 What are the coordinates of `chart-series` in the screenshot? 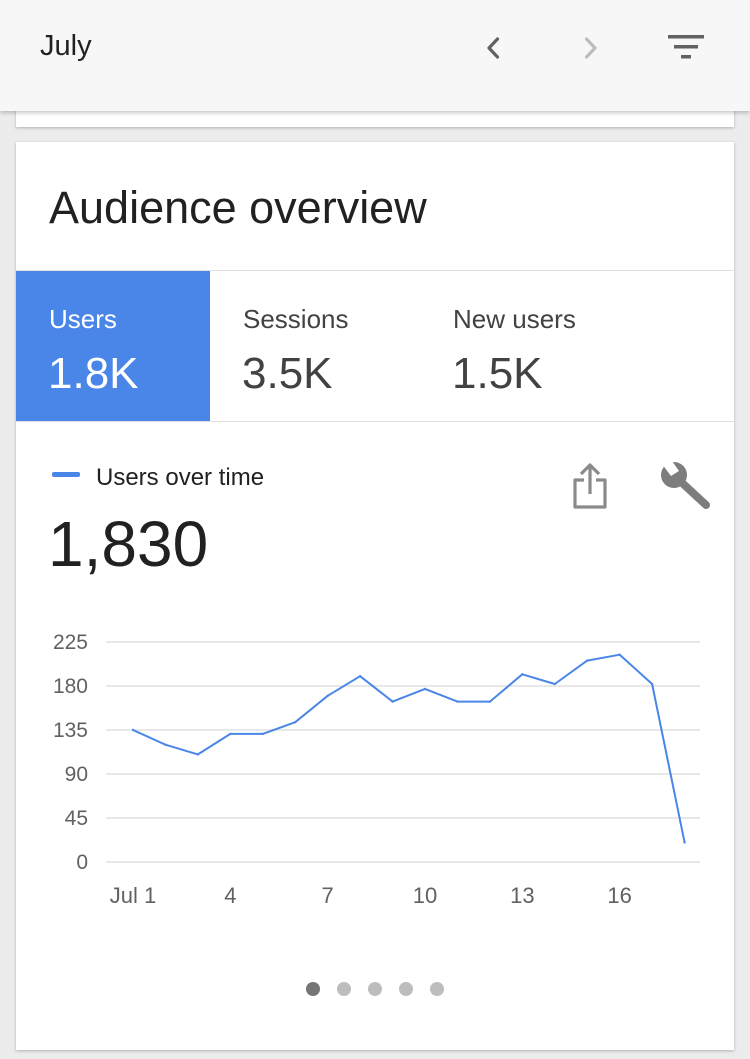 It's located at (408, 748).